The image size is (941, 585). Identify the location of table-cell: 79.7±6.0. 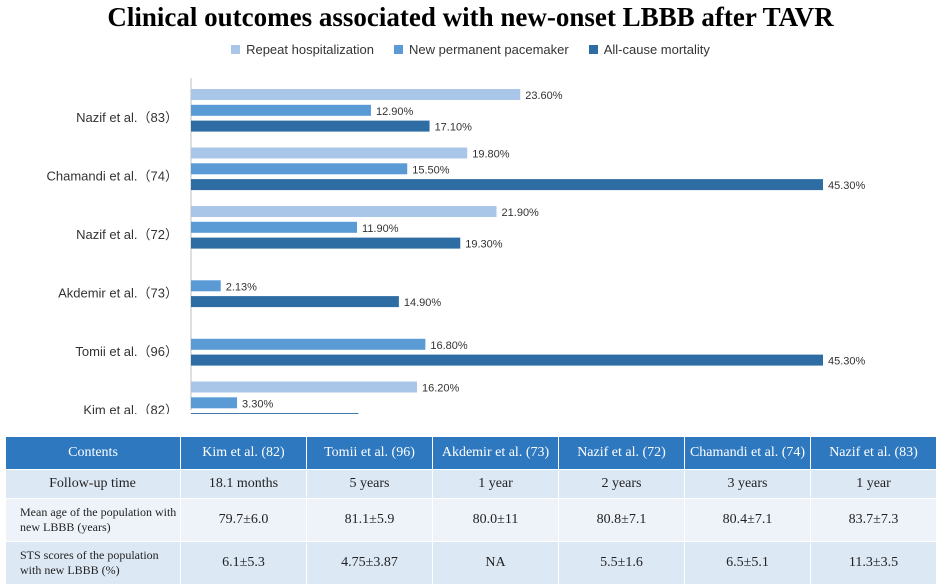
(243, 520).